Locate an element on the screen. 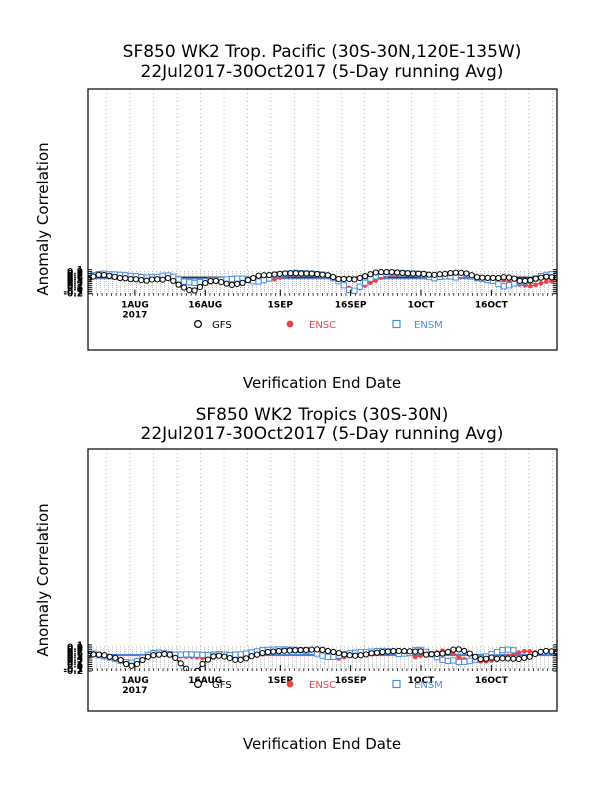 This screenshot has width=612, height=792. x-tick-label: 1OCT is located at coordinates (422, 306).